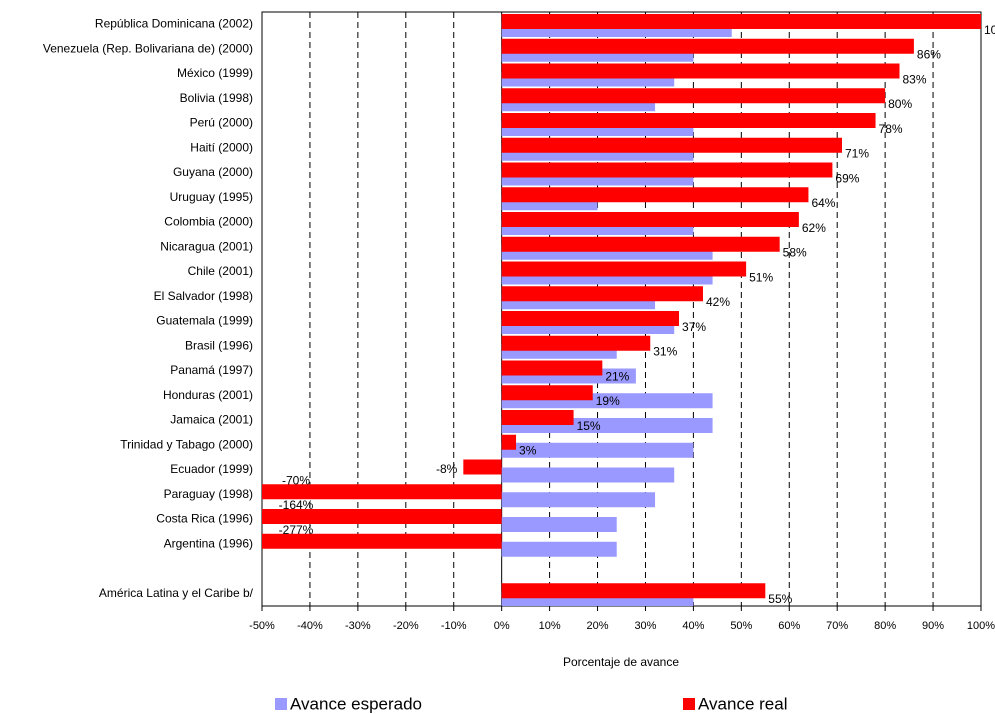  What do you see at coordinates (213, 172) in the screenshot?
I see `y-tick-label: Guyana (2000)` at bounding box center [213, 172].